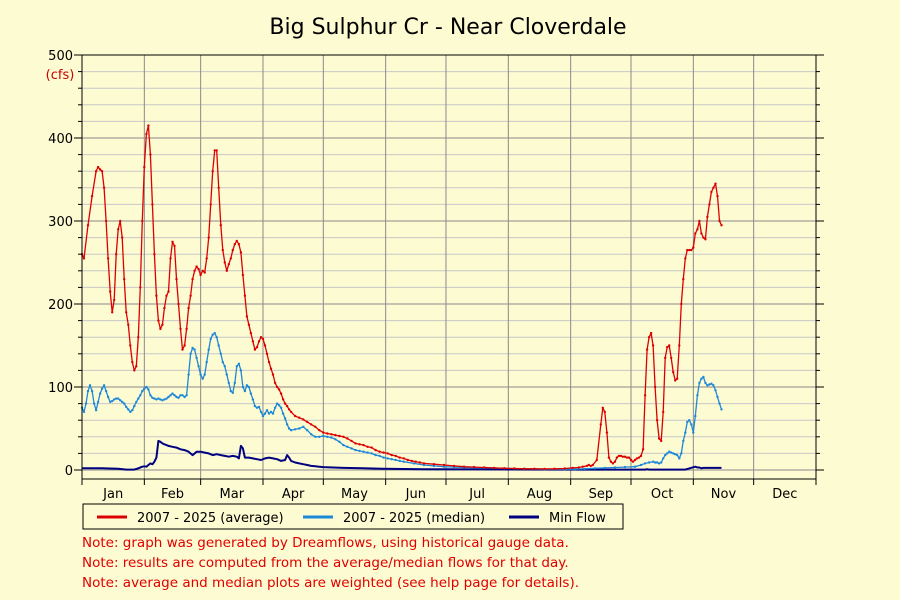  I want to click on x-tick-label-aug: Aug, so click(539, 494).